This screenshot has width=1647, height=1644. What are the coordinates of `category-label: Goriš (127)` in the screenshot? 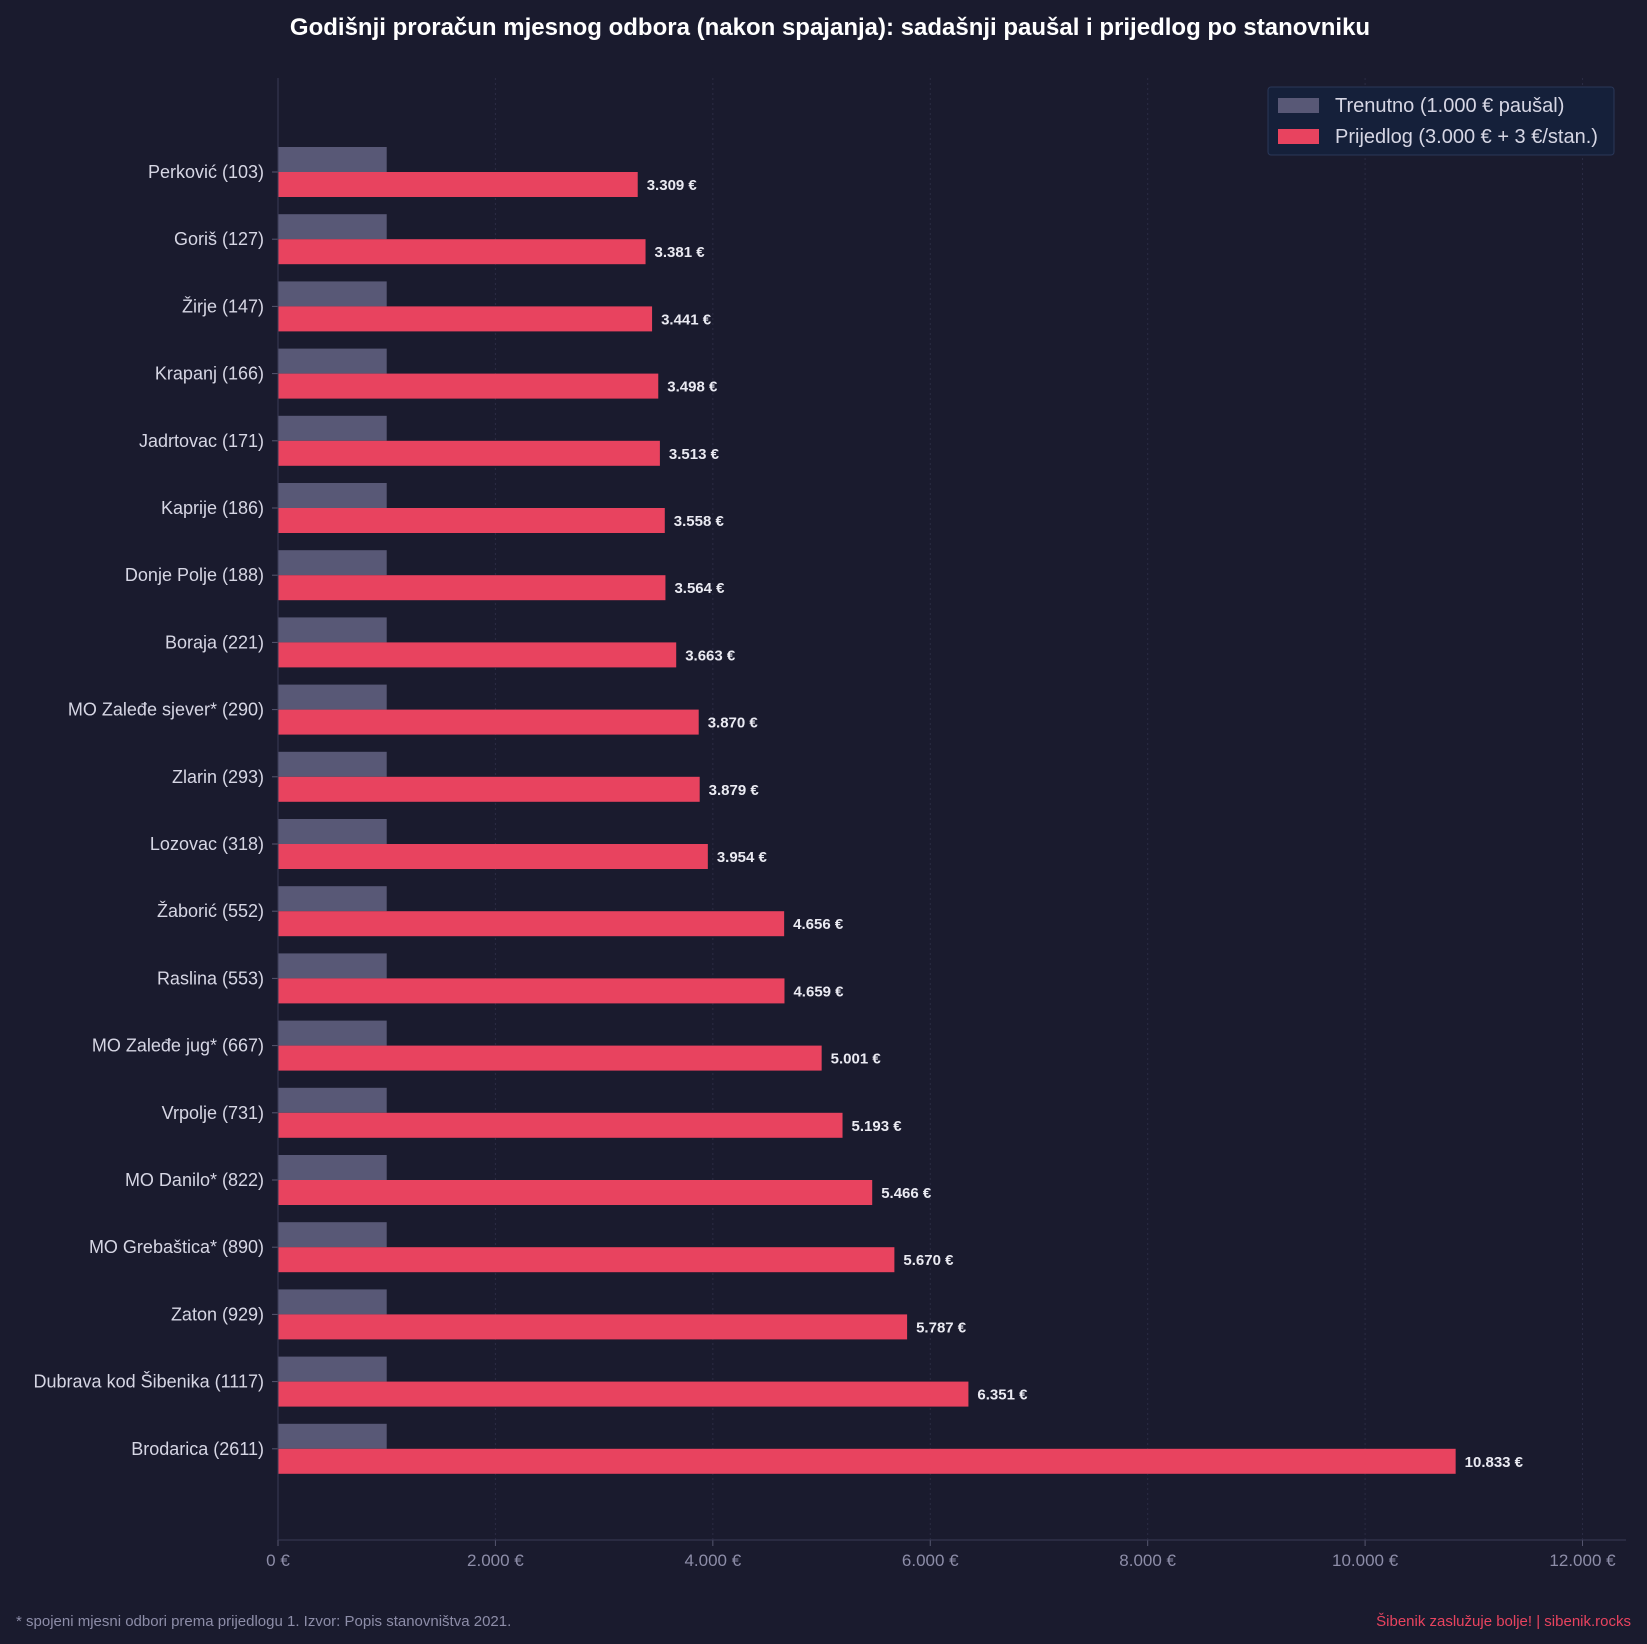 It's located at (219, 239).